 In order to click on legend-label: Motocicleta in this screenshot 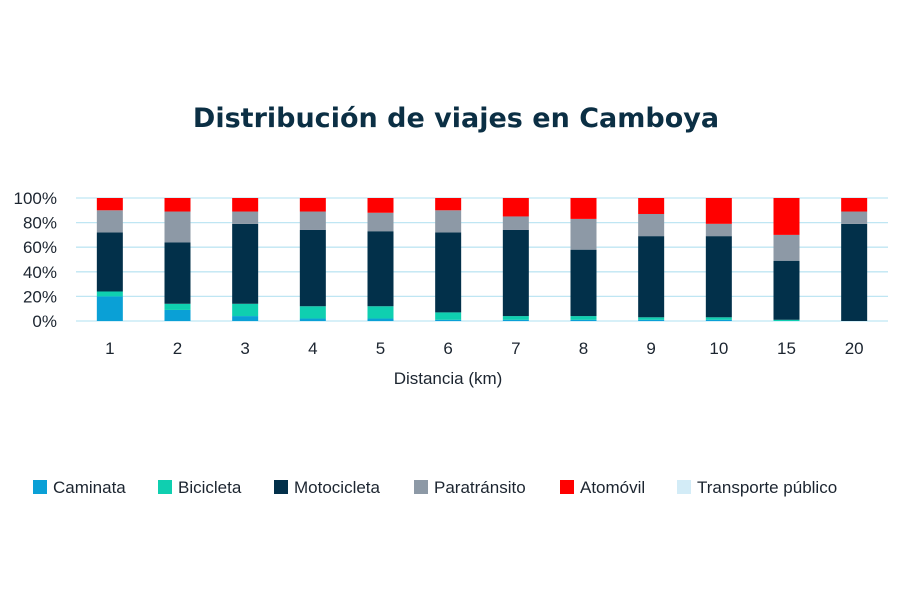, I will do `click(337, 487)`.